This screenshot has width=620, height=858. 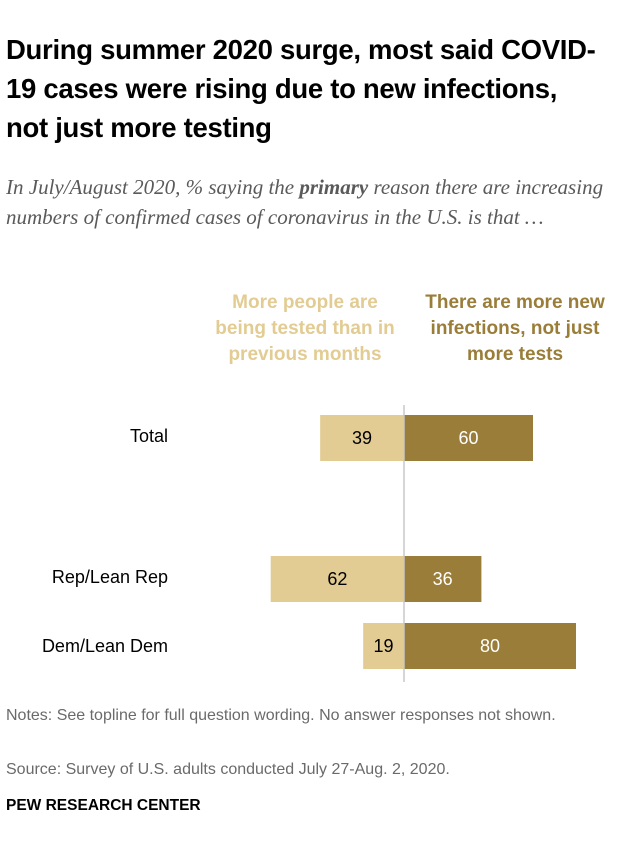 I want to click on category-label-rep: Rep/Lean Rep, so click(x=109, y=577).